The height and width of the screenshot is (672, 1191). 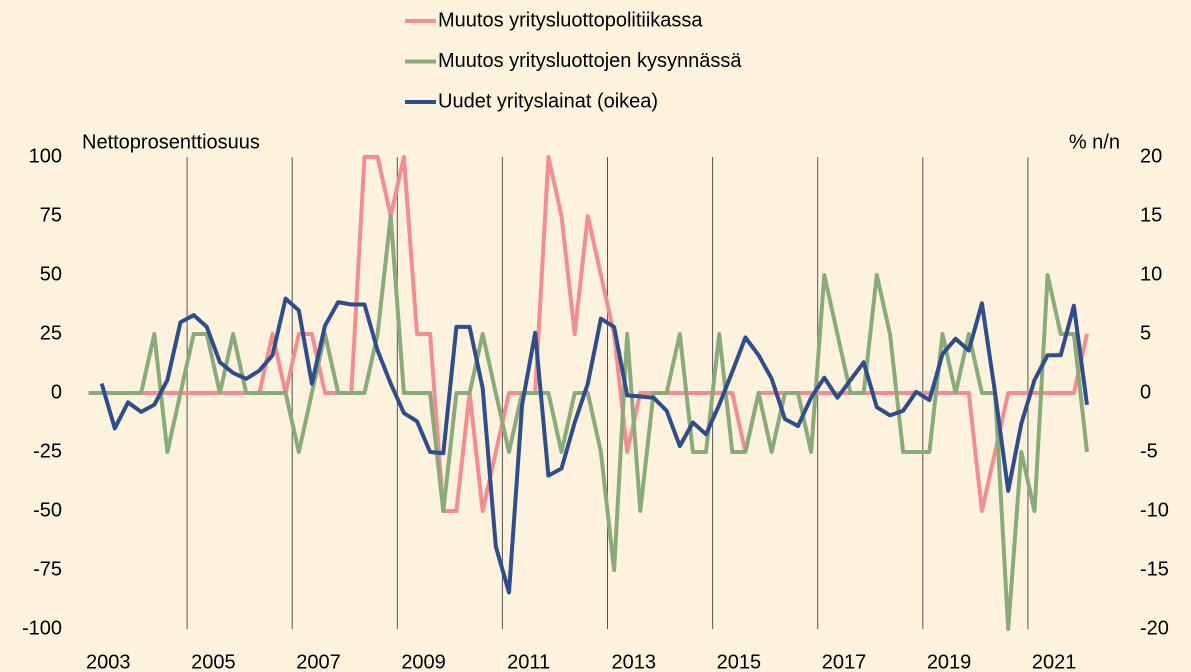 I want to click on y-tick-label: -75, so click(x=47, y=569).